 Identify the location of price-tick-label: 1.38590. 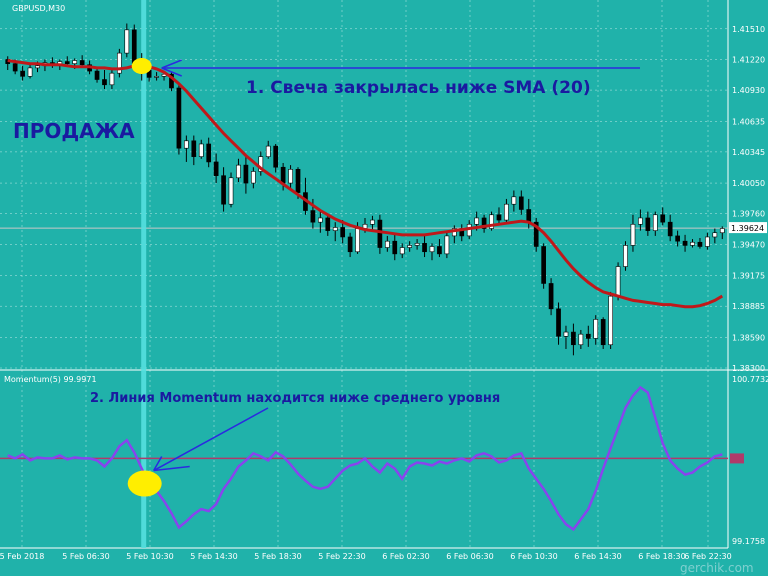
(748, 337).